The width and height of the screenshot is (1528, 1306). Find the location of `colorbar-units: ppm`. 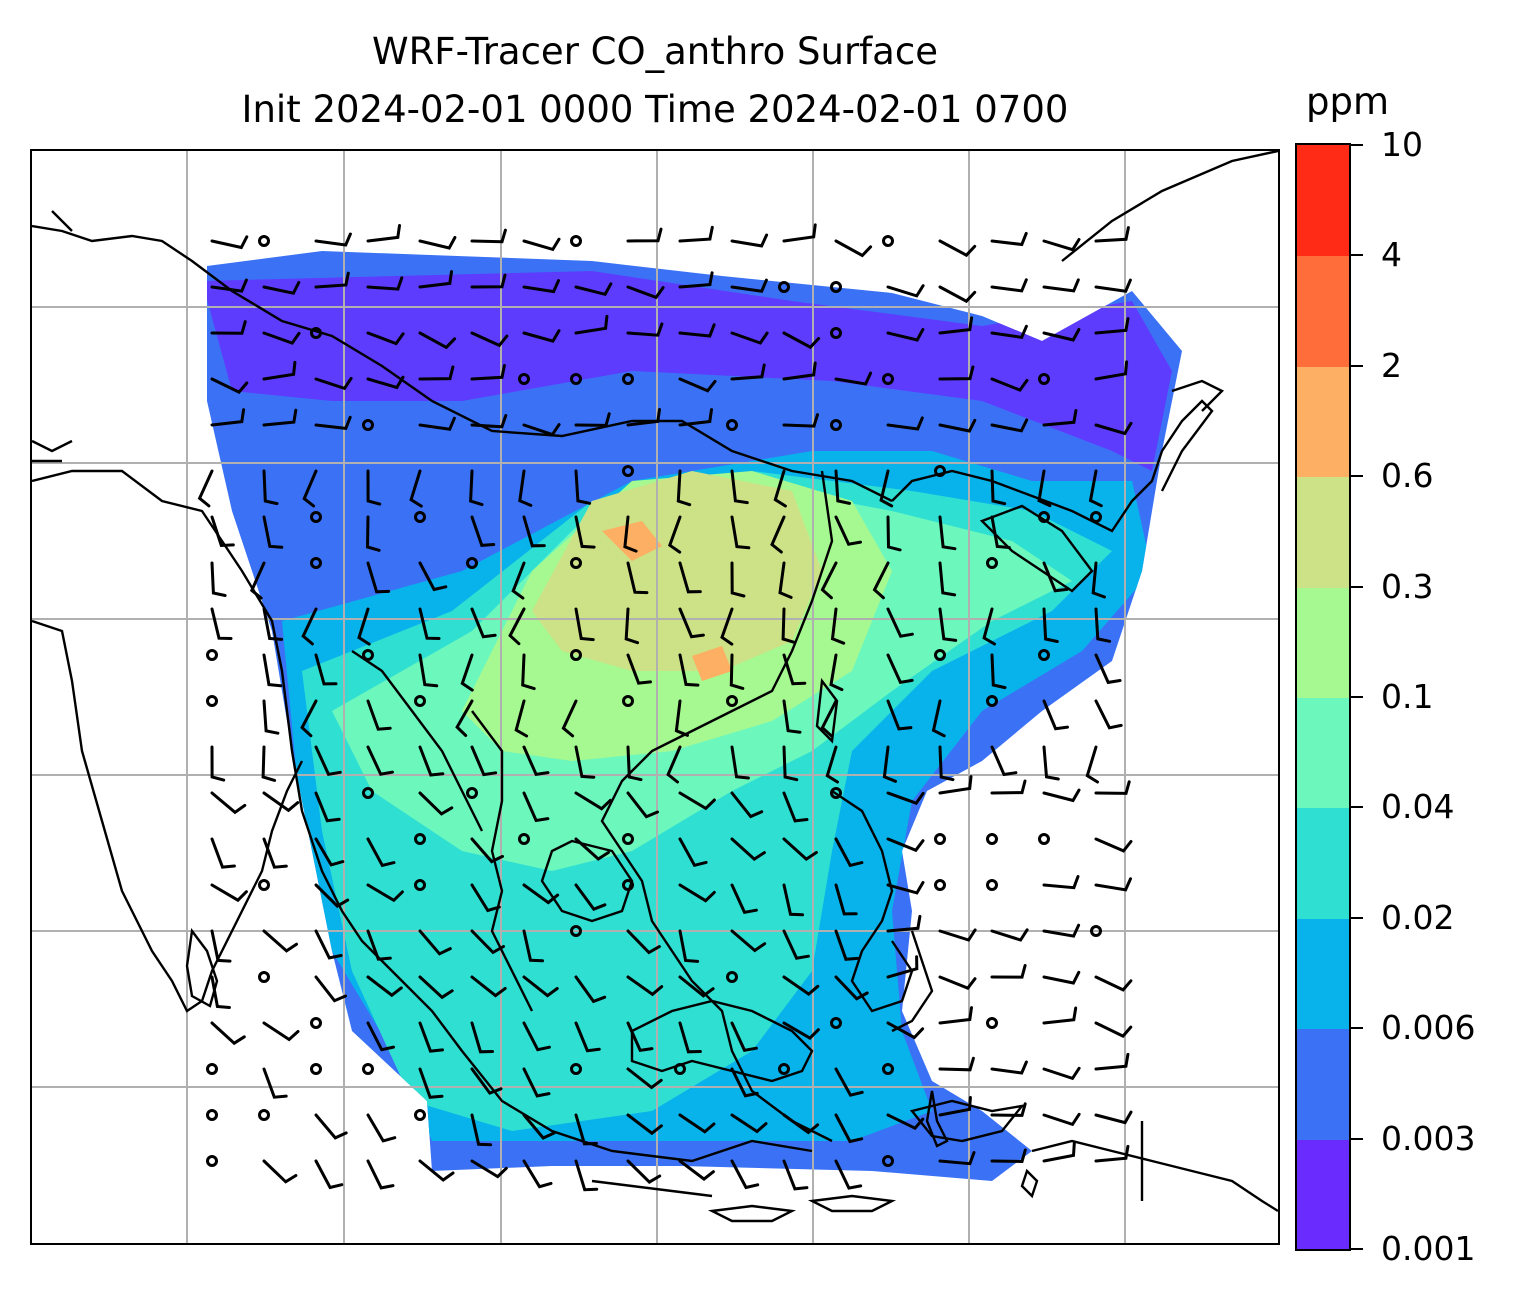

colorbar-units: ppm is located at coordinates (1348, 101).